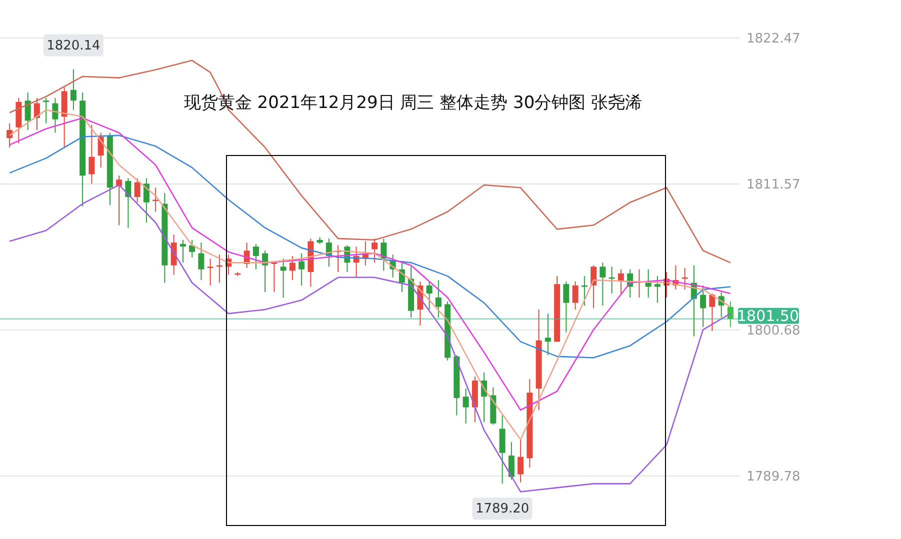 The width and height of the screenshot is (901, 539). Describe the element at coordinates (773, 185) in the screenshot. I see `y-tick-label: 1811.57` at that location.